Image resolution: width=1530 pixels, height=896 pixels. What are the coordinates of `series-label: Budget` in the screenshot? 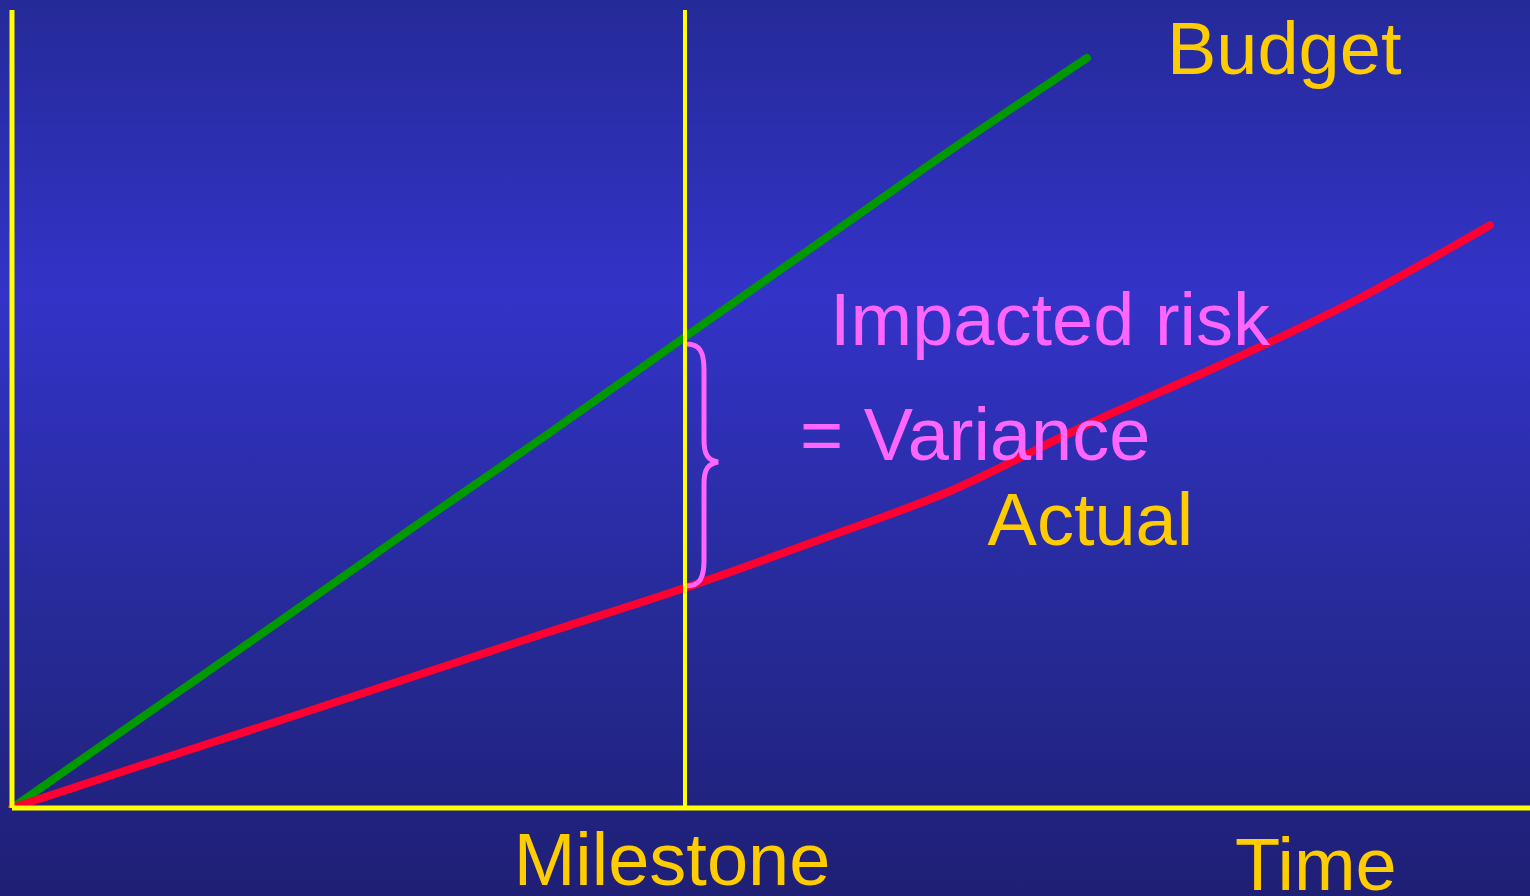 It's located at (1284, 48).